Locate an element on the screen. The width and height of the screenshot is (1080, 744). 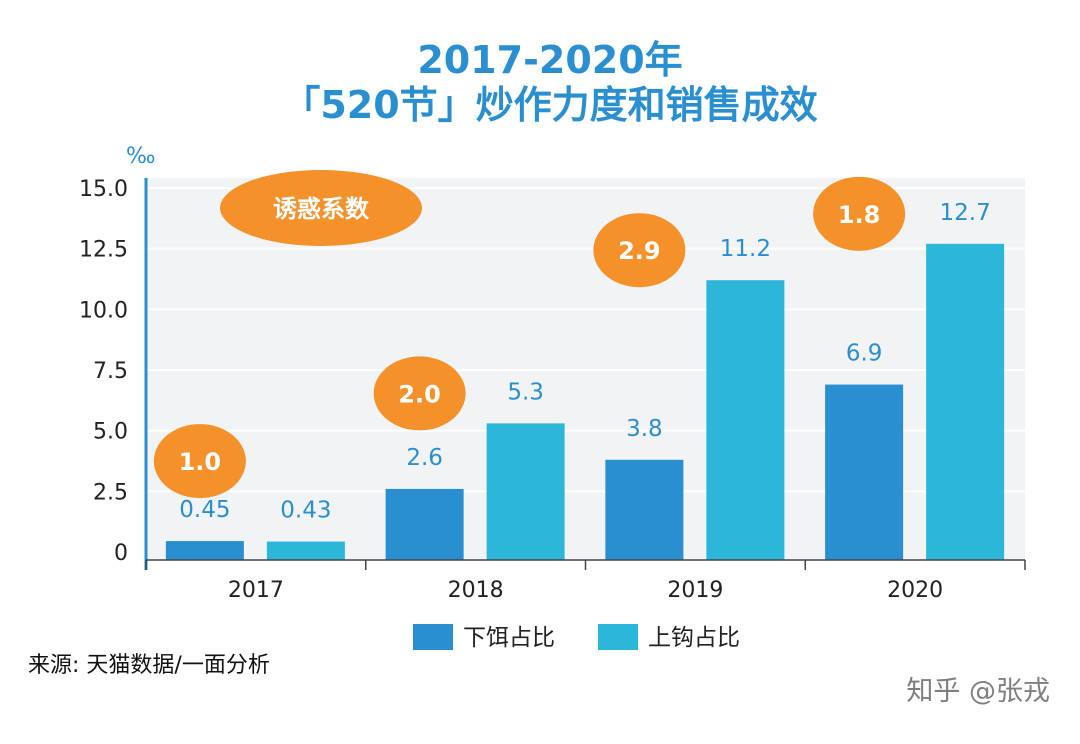
data-label: 5.3 is located at coordinates (525, 392).